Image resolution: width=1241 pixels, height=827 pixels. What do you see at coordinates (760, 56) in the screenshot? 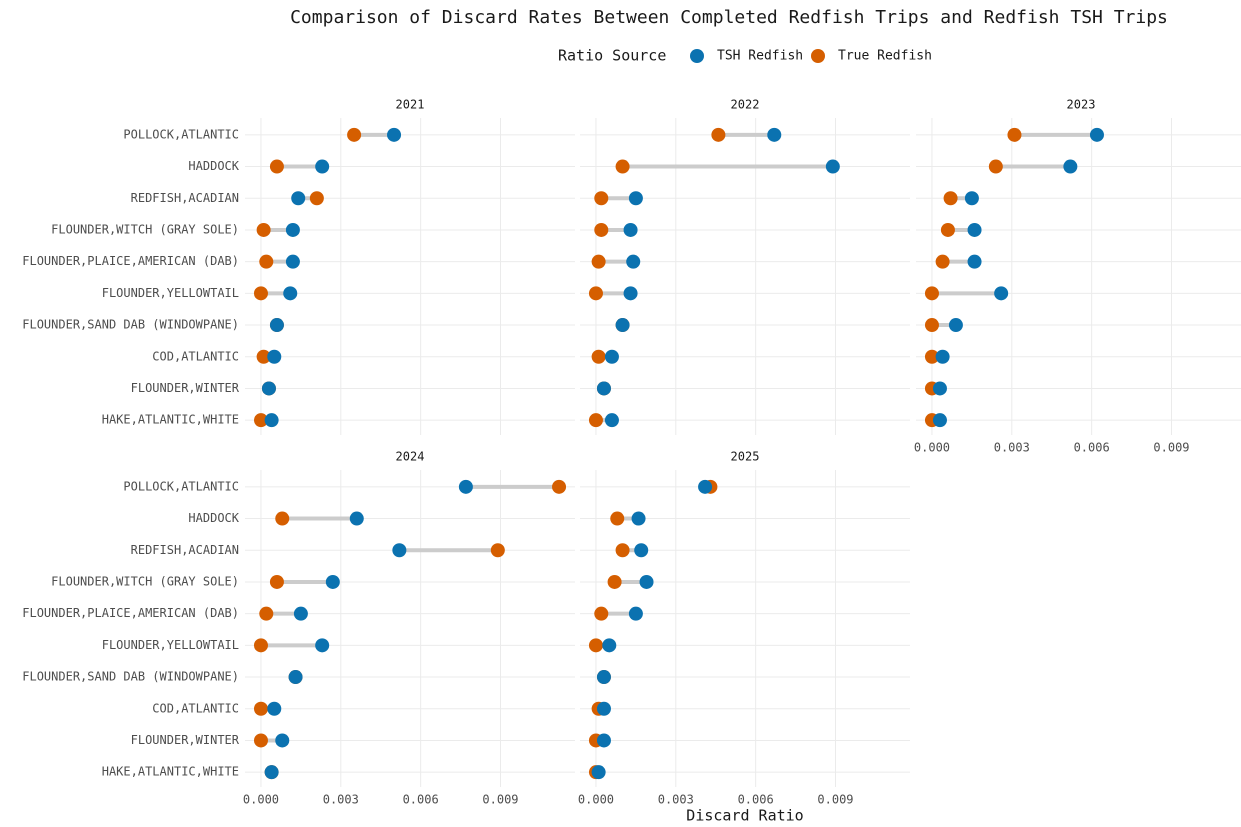
I see `legend-label: TSH Redfish` at bounding box center [760, 56].